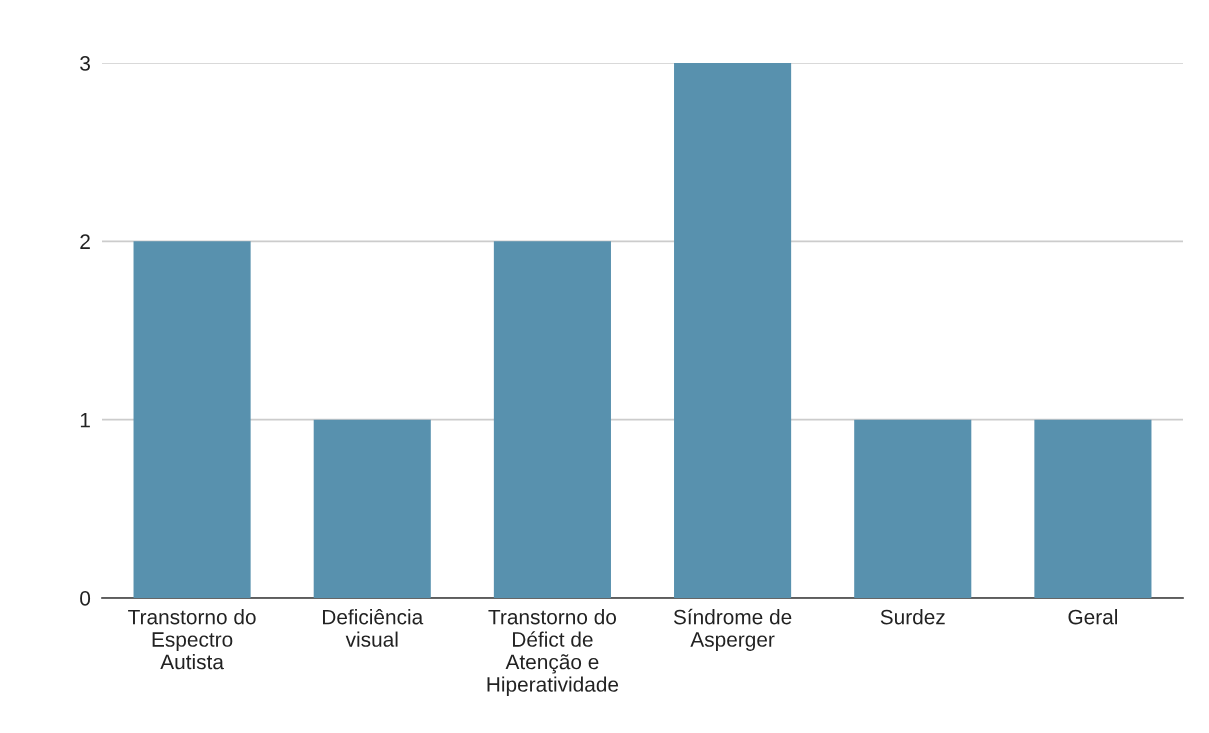 The height and width of the screenshot is (733, 1209). What do you see at coordinates (85, 420) in the screenshot?
I see `y-tick-label: 1` at bounding box center [85, 420].